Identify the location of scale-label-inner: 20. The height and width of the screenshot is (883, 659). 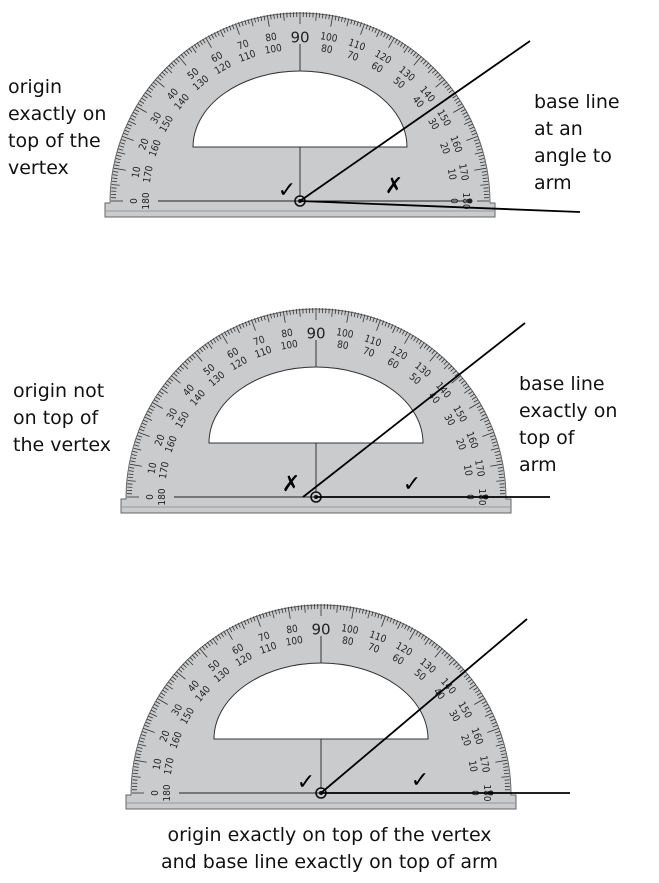
(465, 740).